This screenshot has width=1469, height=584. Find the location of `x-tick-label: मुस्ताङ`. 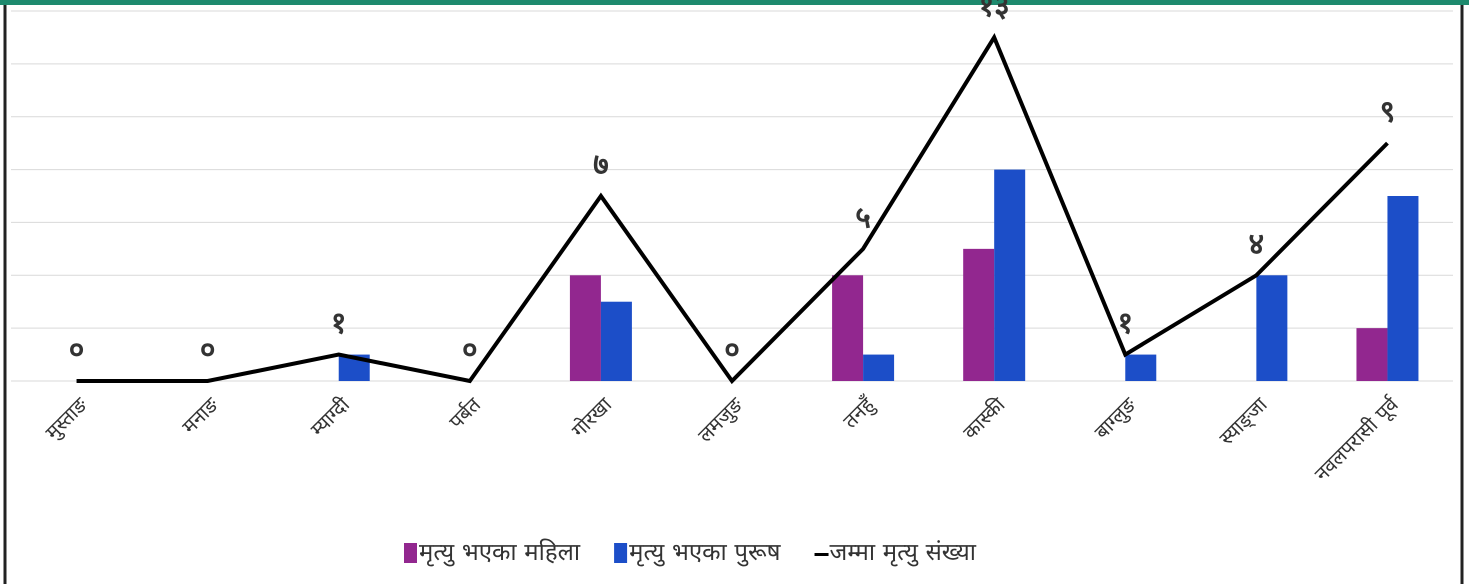

x-tick-label: मुस्ताङ is located at coordinates (66, 418).